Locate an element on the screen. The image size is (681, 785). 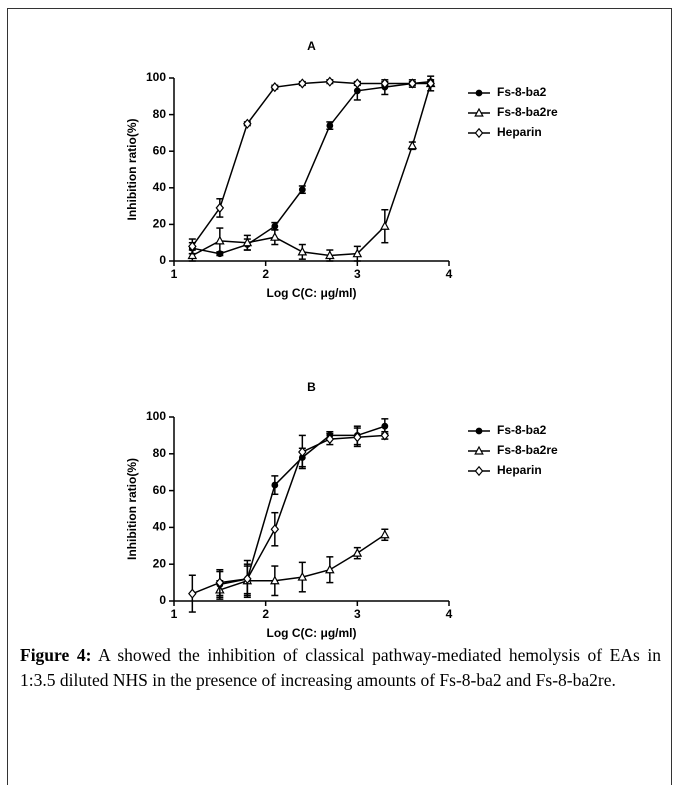
chart-title: A is located at coordinates (311, 46).